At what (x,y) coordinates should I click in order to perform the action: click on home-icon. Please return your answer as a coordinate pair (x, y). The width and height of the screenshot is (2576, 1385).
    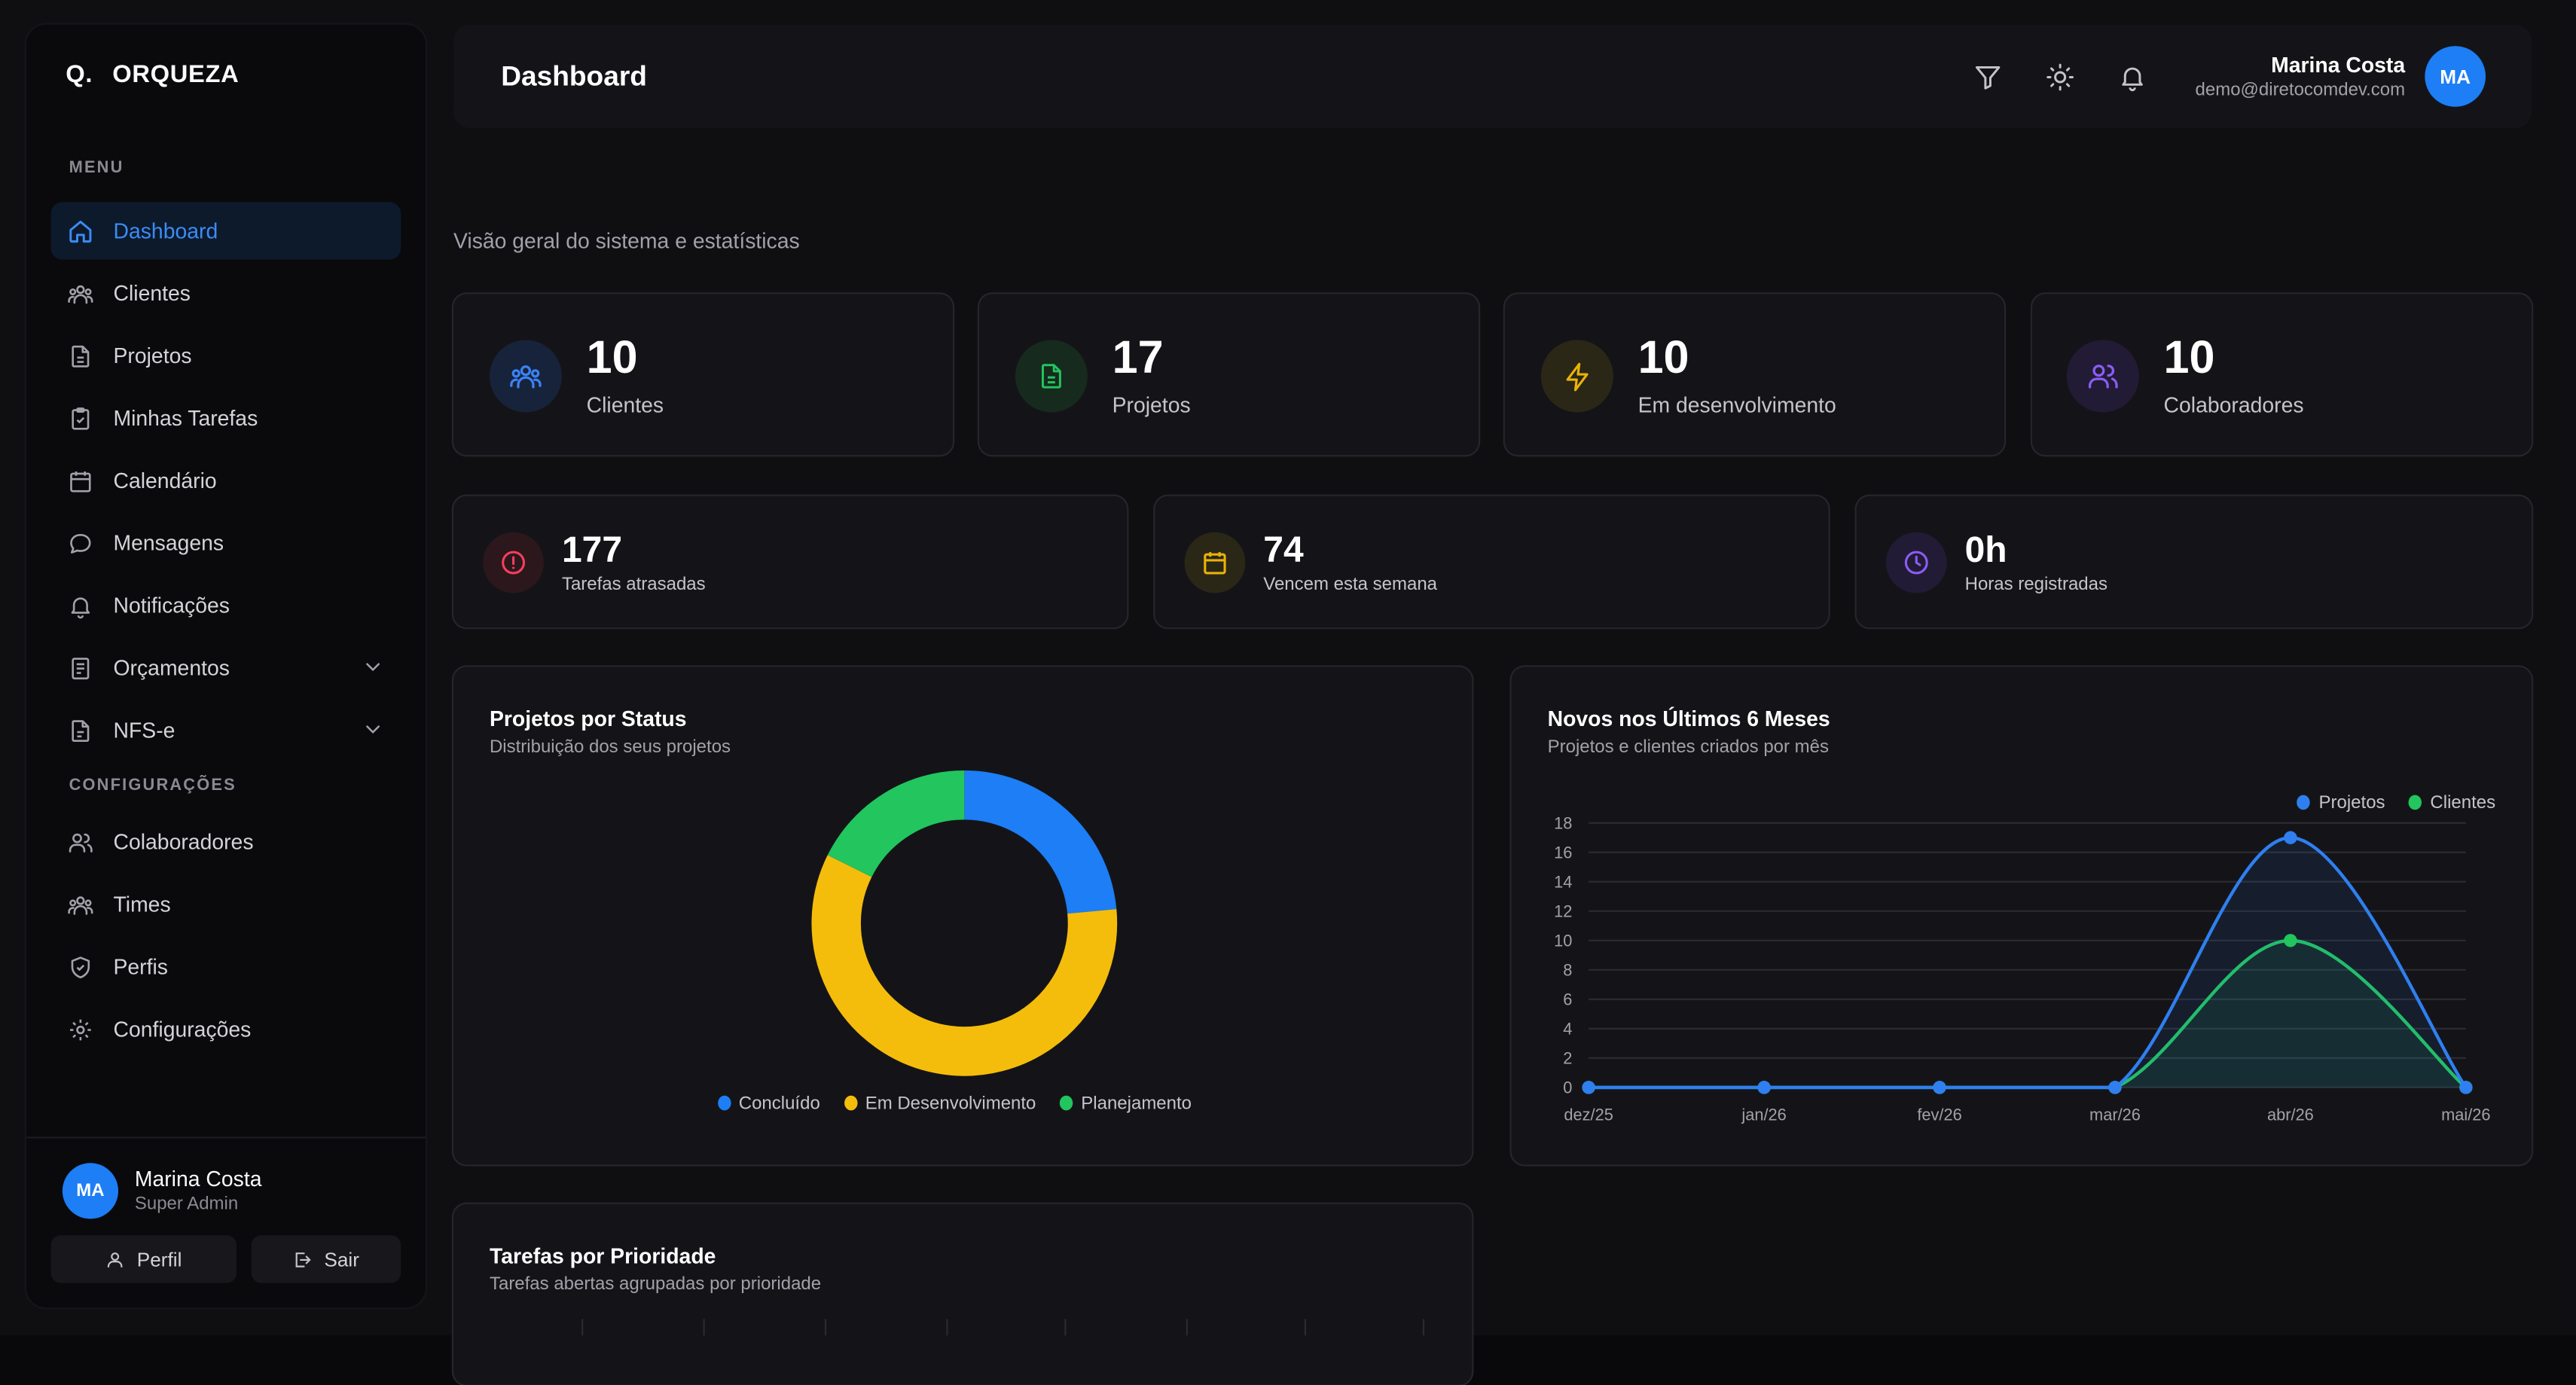
    Looking at the image, I should click on (81, 231).